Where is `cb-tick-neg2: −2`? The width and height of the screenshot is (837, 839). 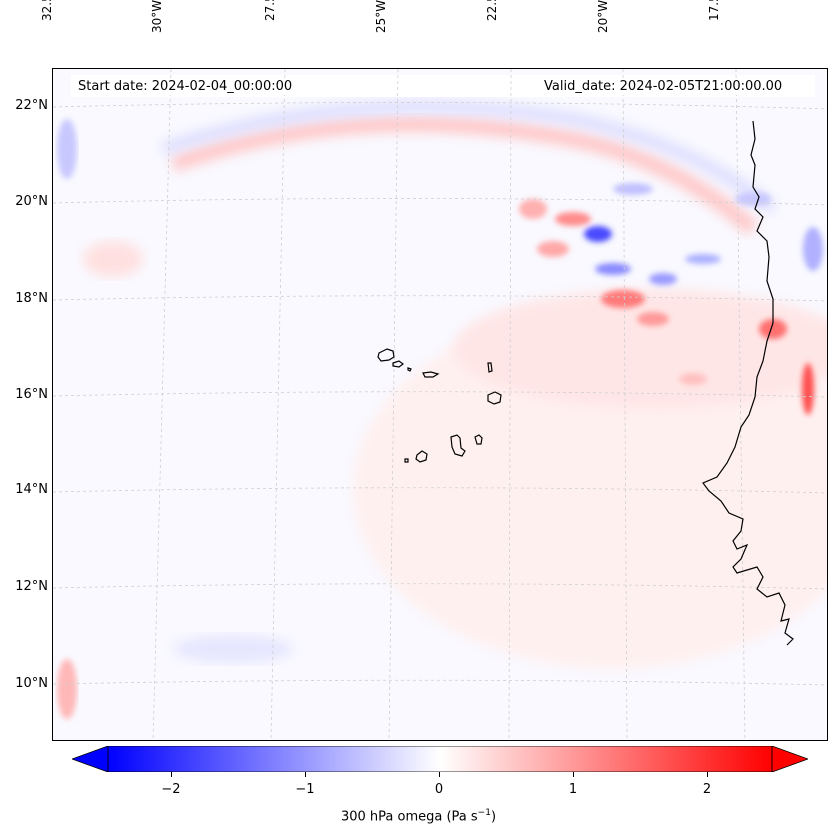 cb-tick-neg2: −2 is located at coordinates (171, 789).